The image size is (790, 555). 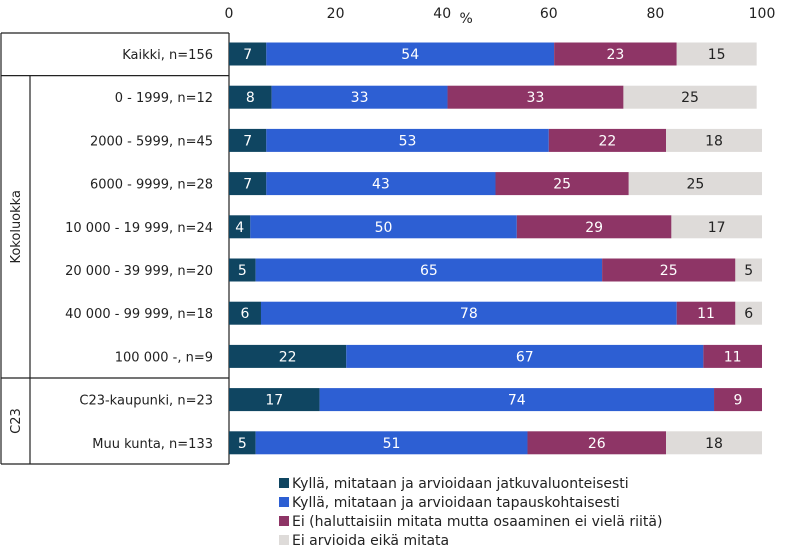 What do you see at coordinates (426, 184) in the screenshot?
I see `bar-row: 6000 - 9999, n=28 7 43 25 25` at bounding box center [426, 184].